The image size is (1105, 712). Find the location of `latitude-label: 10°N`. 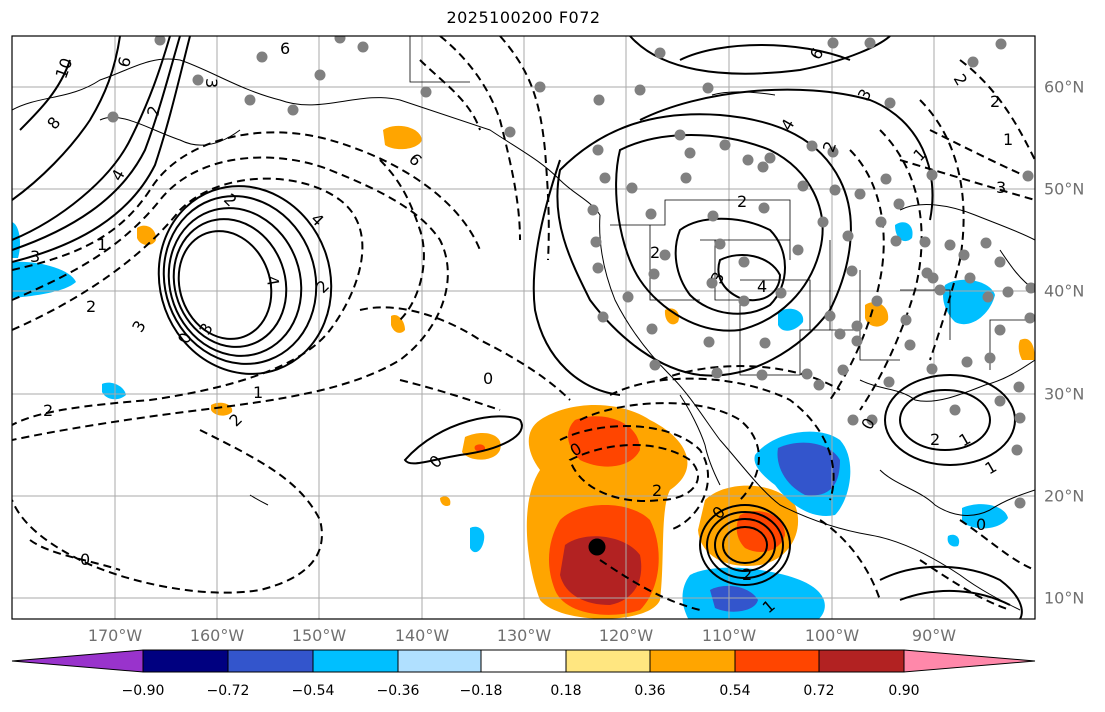

latitude-label: 10°N is located at coordinates (1064, 598).